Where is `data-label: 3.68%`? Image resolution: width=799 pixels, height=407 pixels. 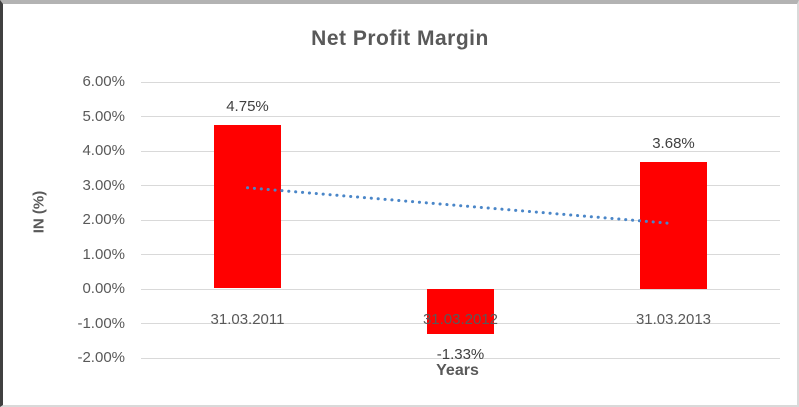 data-label: 3.68% is located at coordinates (673, 143).